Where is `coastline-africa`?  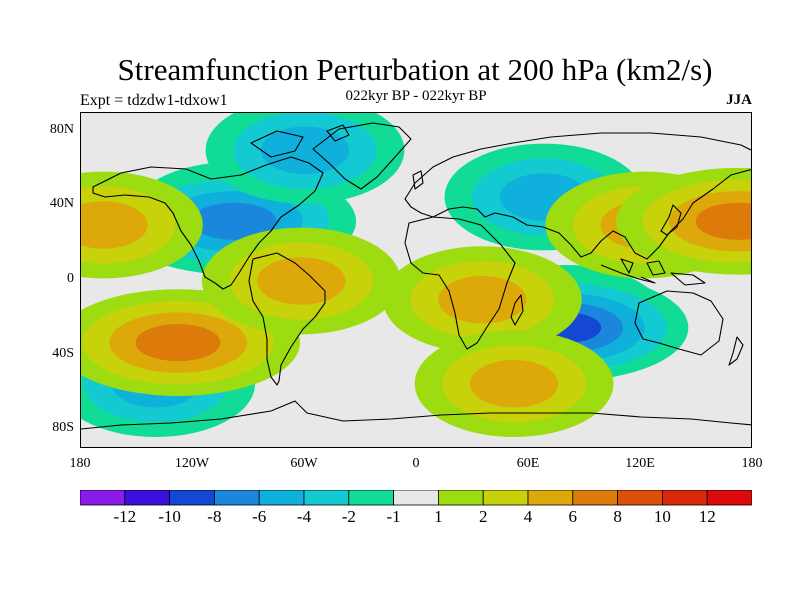
coastline-africa is located at coordinates (460, 283).